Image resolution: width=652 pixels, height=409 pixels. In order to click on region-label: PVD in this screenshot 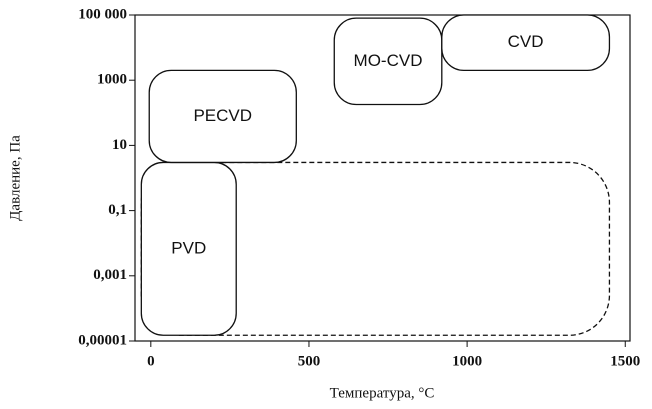, I will do `click(188, 247)`.